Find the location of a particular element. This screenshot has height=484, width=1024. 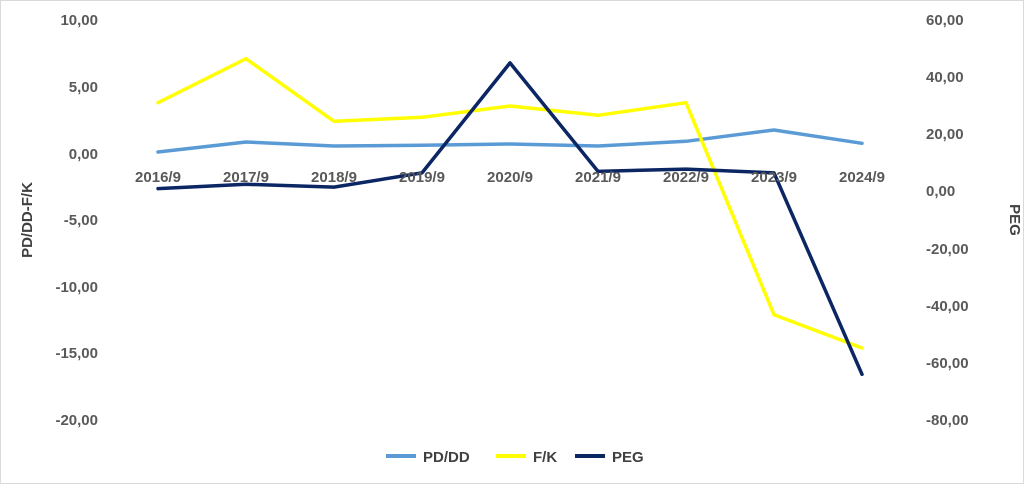

right-tick-label: -60,00 is located at coordinates (947, 363).